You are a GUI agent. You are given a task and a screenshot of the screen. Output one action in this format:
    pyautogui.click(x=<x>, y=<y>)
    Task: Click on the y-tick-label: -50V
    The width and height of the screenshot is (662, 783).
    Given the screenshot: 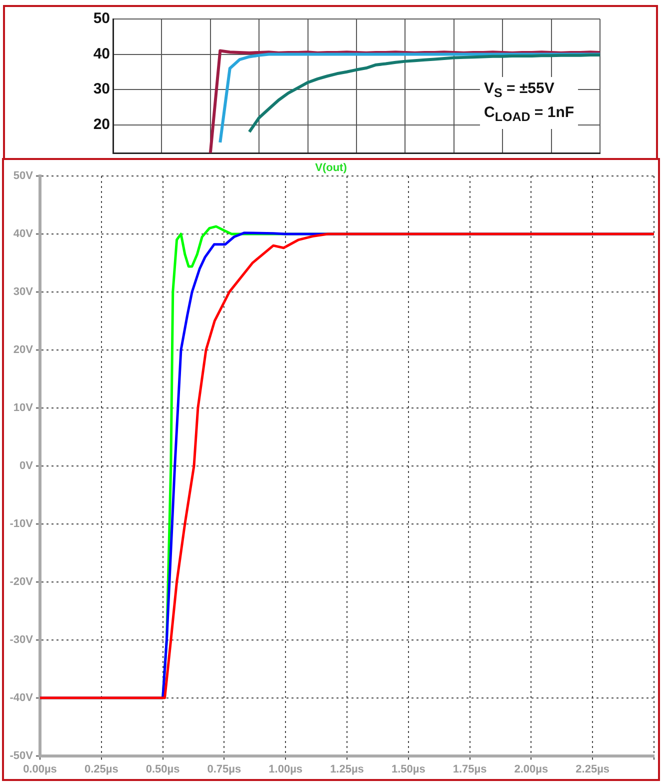 What is the action you would take?
    pyautogui.click(x=22, y=756)
    